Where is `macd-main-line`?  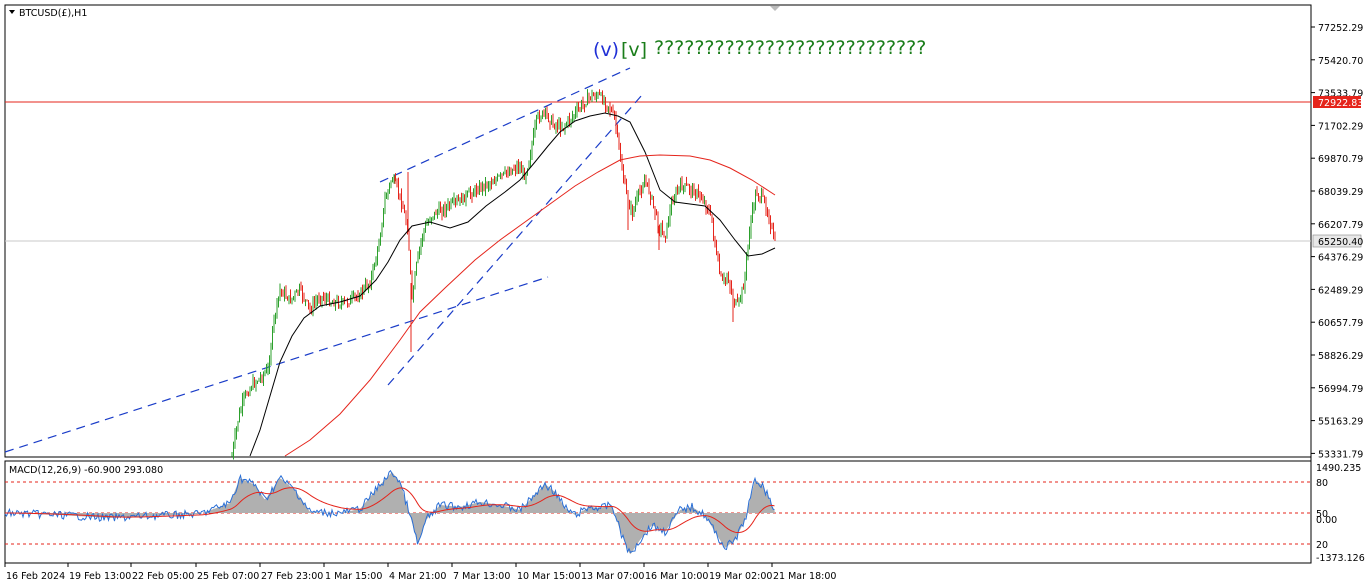 macd-main-line is located at coordinates (389, 511).